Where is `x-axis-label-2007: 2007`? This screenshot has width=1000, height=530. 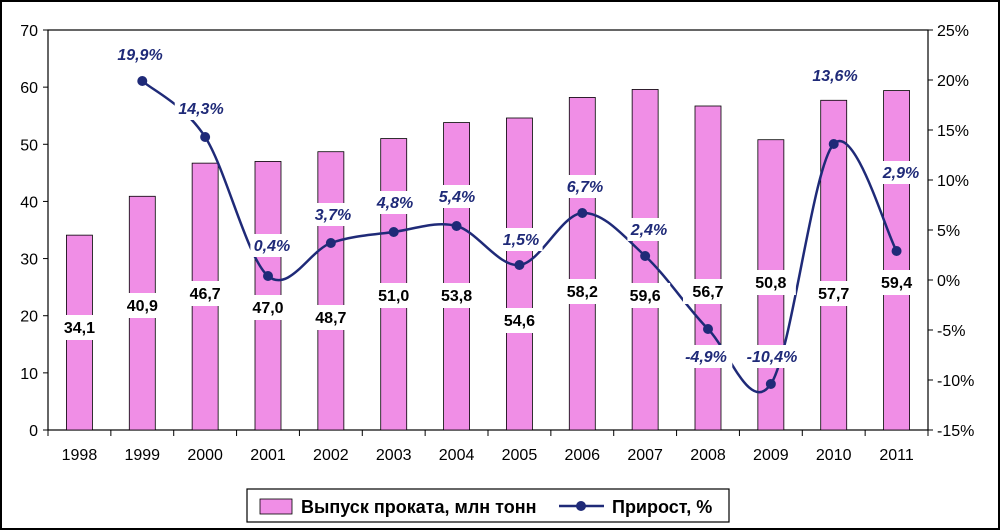 x-axis-label-2007: 2007 is located at coordinates (645, 455).